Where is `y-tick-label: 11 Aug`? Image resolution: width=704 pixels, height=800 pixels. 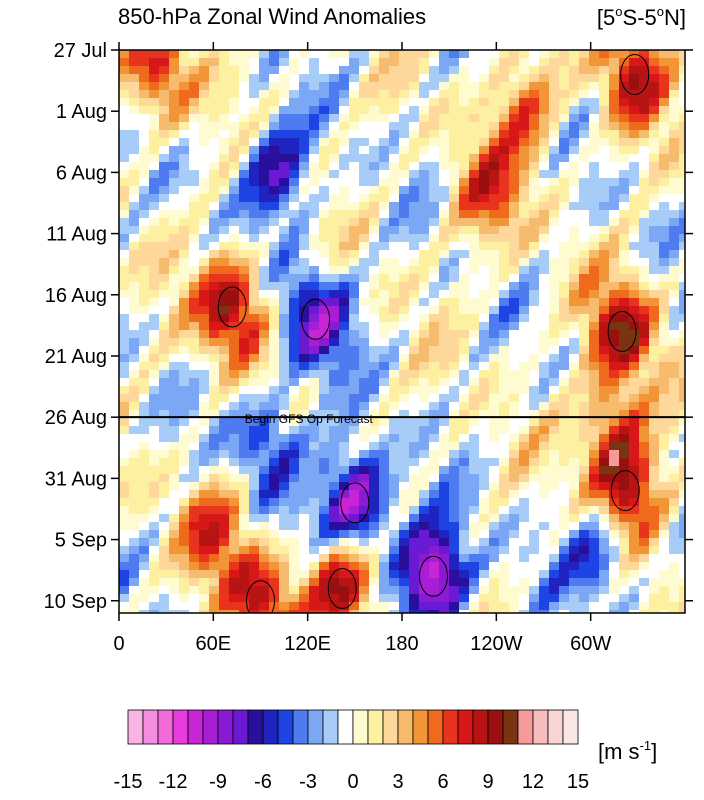
y-tick-label: 11 Aug is located at coordinates (76, 235).